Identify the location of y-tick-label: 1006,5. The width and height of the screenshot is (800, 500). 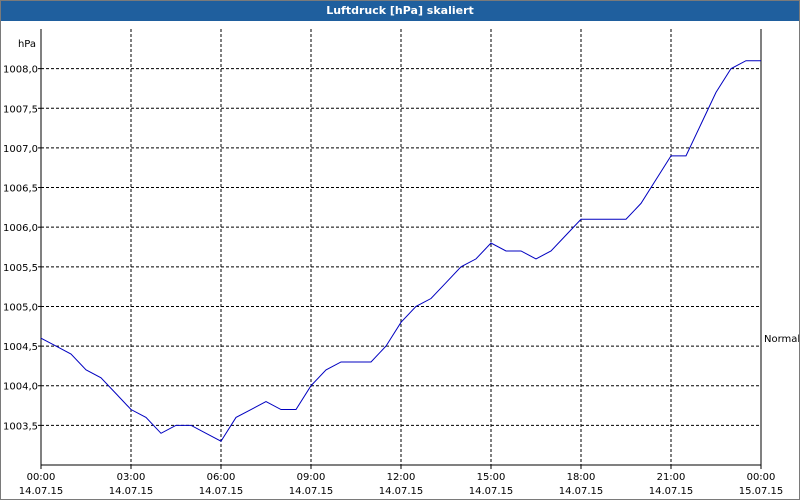
(20, 189).